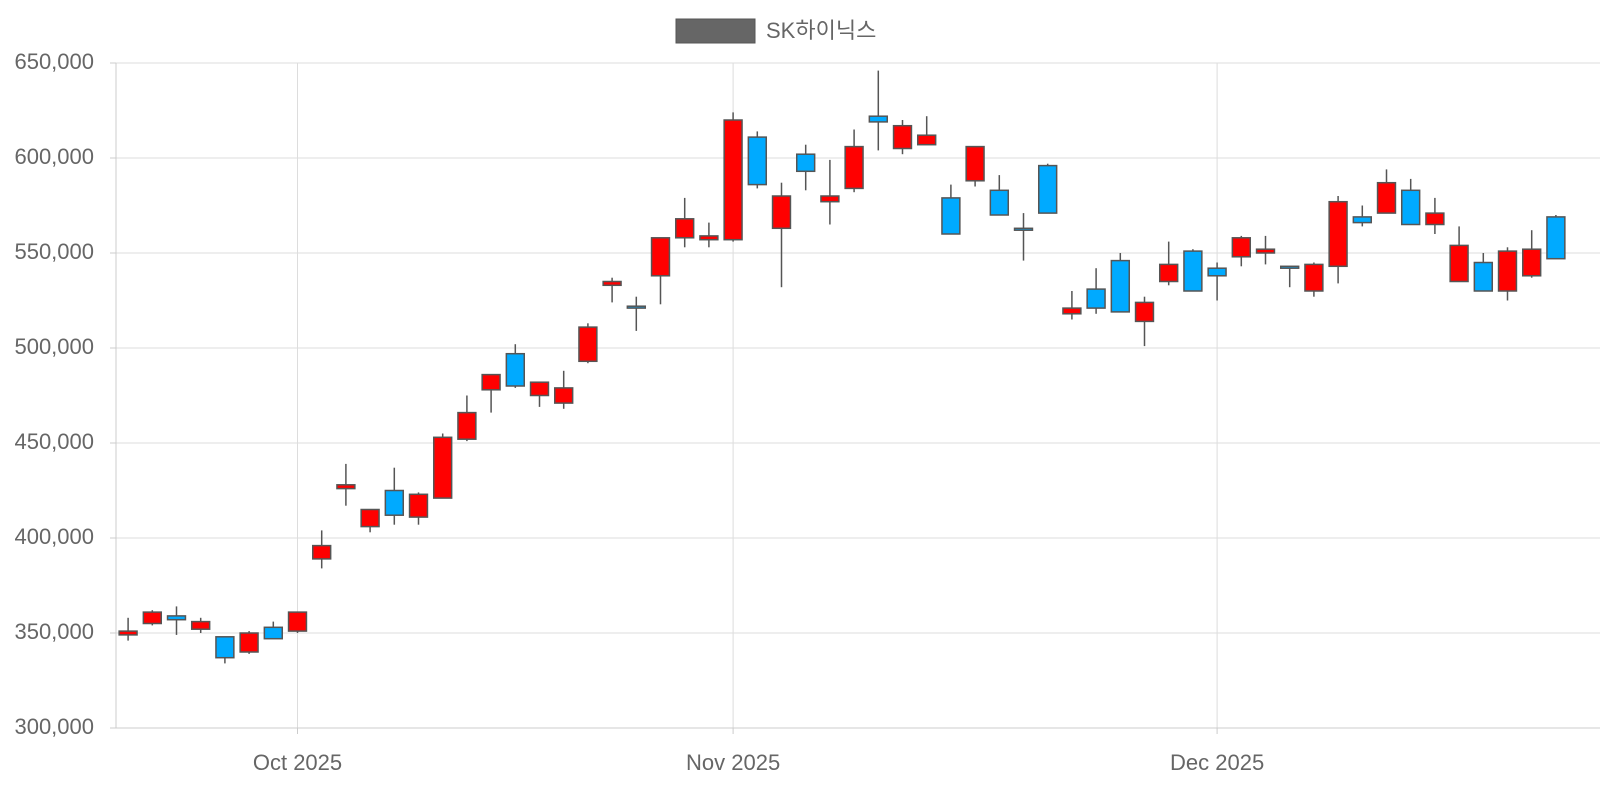 This screenshot has width=1600, height=805. What do you see at coordinates (54, 61) in the screenshot?
I see `y-tick-label: 650,000` at bounding box center [54, 61].